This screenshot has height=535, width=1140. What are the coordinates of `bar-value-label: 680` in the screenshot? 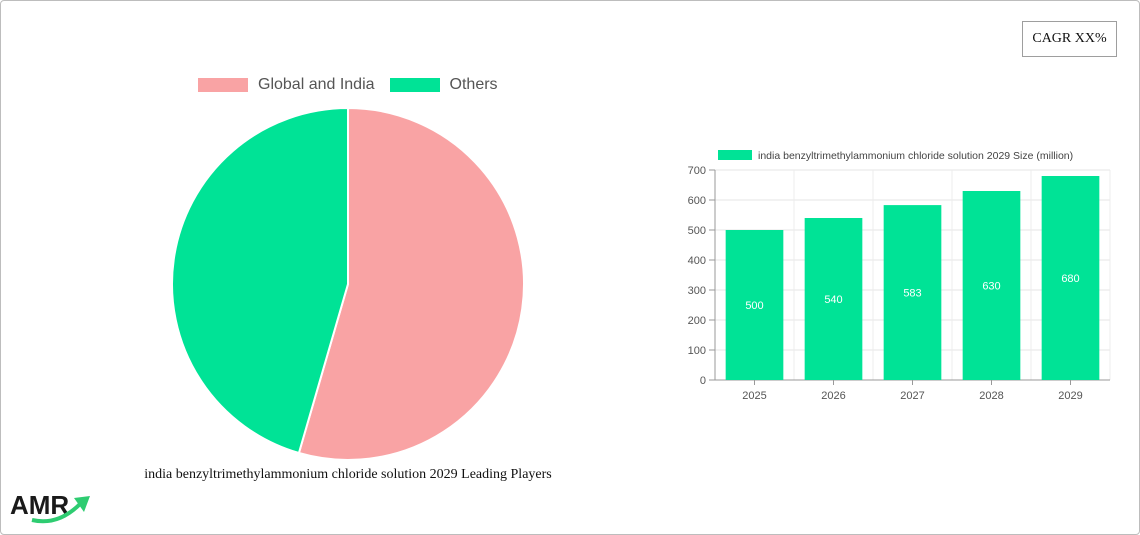 It's located at (1070, 279).